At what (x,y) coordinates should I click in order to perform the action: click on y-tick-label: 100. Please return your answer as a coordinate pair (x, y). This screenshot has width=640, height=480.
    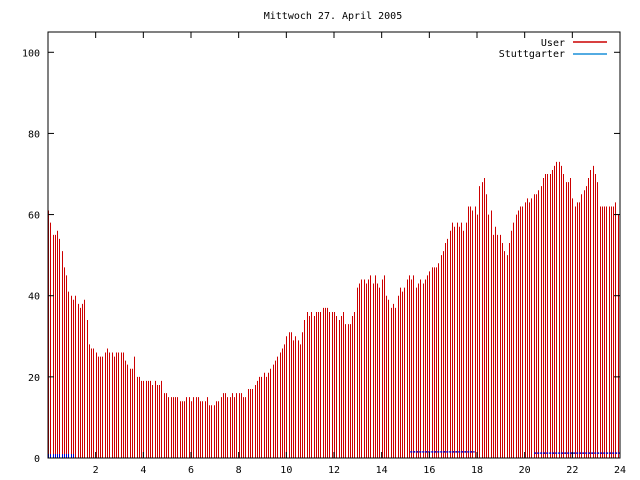
    Looking at the image, I should click on (31, 53).